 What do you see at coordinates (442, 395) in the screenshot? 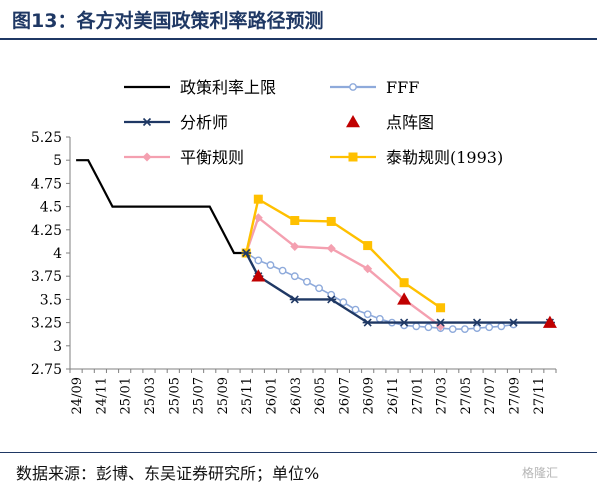
I see `x-tick-label: 27/03` at bounding box center [442, 395].